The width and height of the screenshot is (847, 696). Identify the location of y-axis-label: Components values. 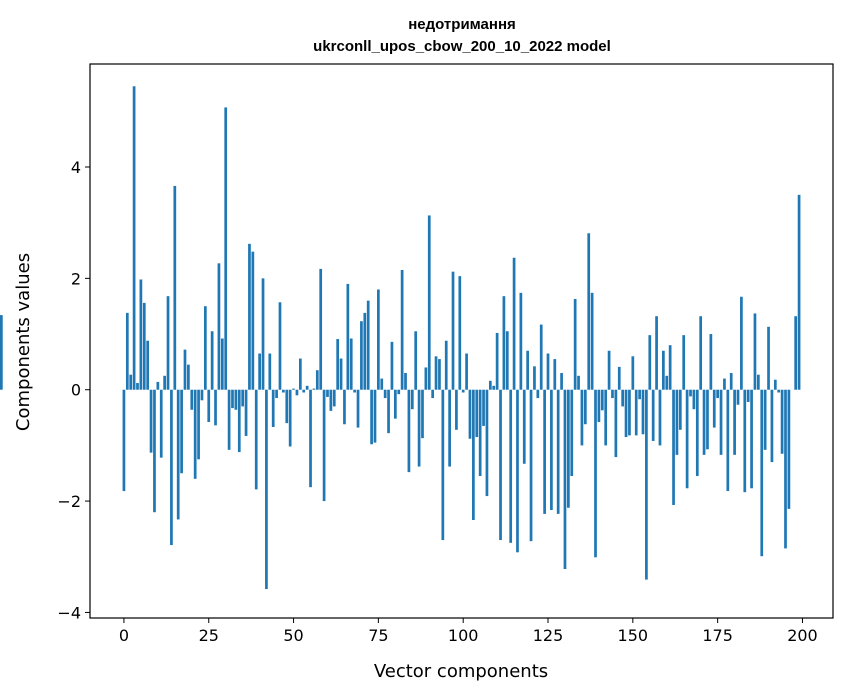
(23, 342).